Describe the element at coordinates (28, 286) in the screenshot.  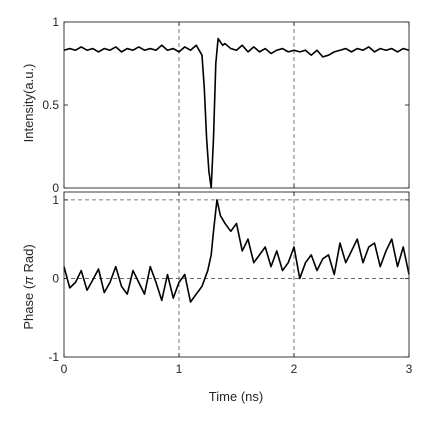
I see `phase-axis-label: Phase (π Rad)` at that location.